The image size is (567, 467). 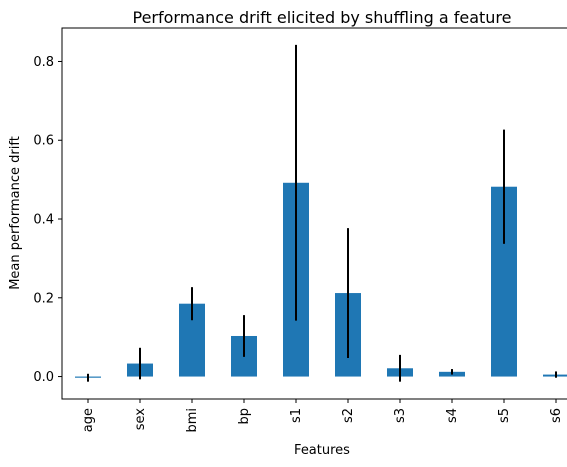 I want to click on y-tick-label: 0.0, so click(x=43, y=377).